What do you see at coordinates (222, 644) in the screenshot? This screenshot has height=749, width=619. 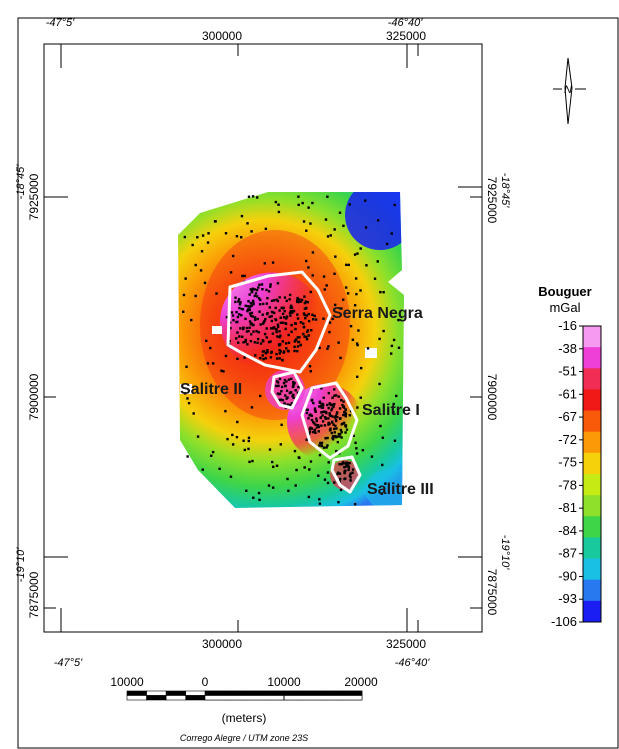 I see `utm-x-label-bottom-300000: 300000` at bounding box center [222, 644].